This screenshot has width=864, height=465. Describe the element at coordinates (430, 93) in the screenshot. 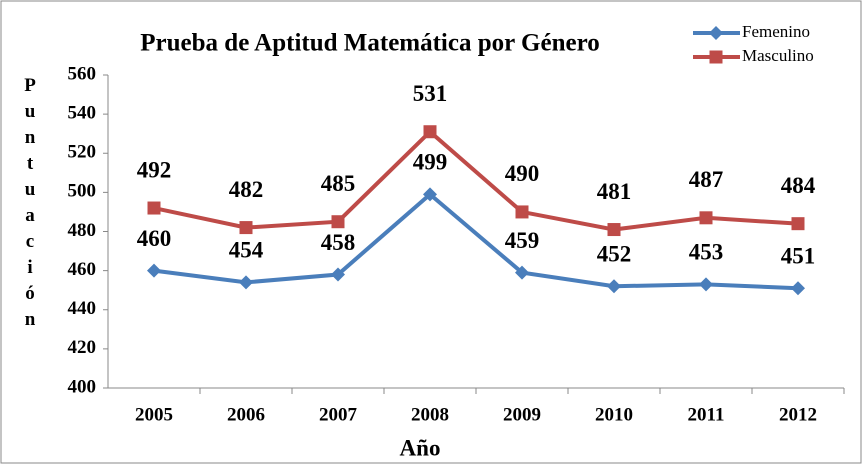

I see `data-label: 531` at that location.